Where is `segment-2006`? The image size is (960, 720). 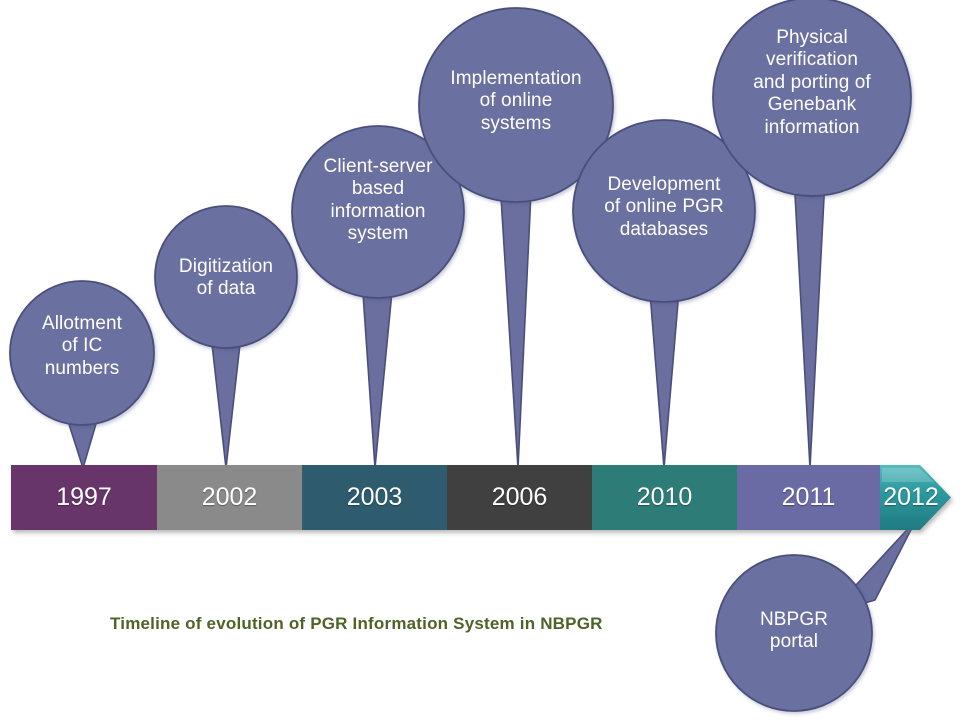 segment-2006 is located at coordinates (519, 497).